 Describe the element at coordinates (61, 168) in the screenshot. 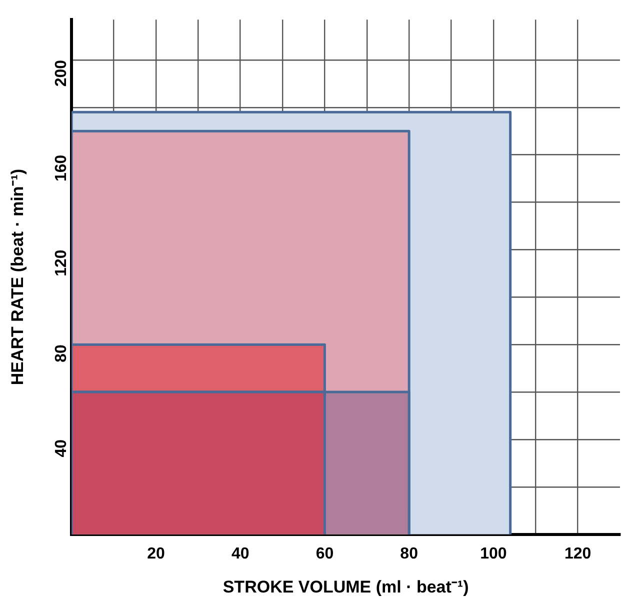

I see `y-tick-label: 160` at that location.